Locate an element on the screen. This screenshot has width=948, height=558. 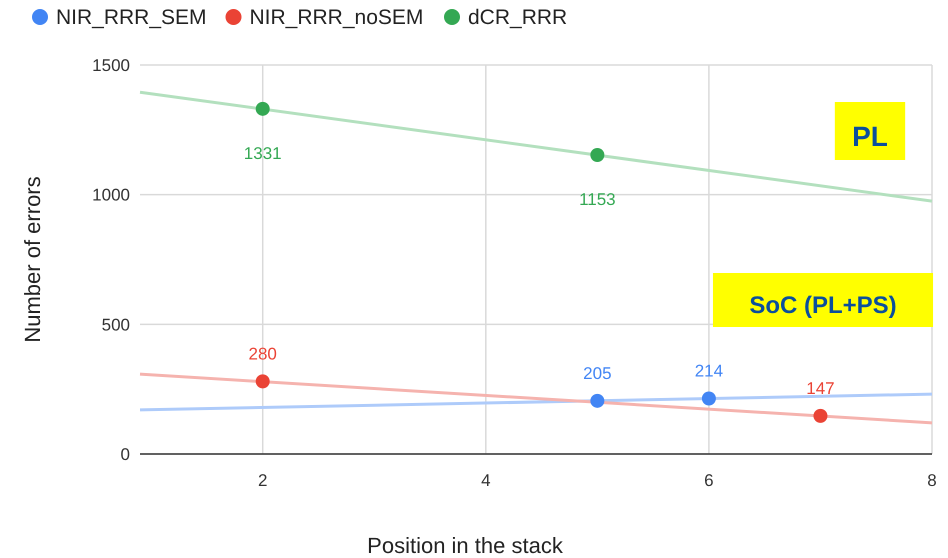
data-label: 1153 is located at coordinates (597, 199).